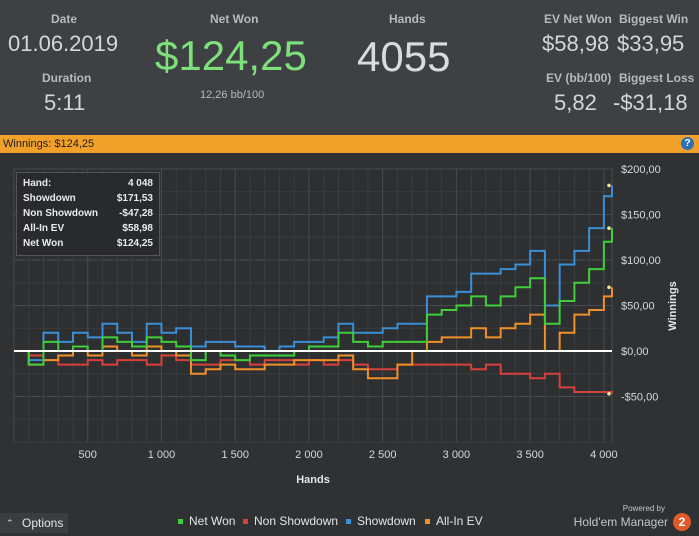 Image resolution: width=699 pixels, height=536 pixels. Describe the element at coordinates (136, 213) in the screenshot. I see `tooltip-value: -$47,28` at that location.